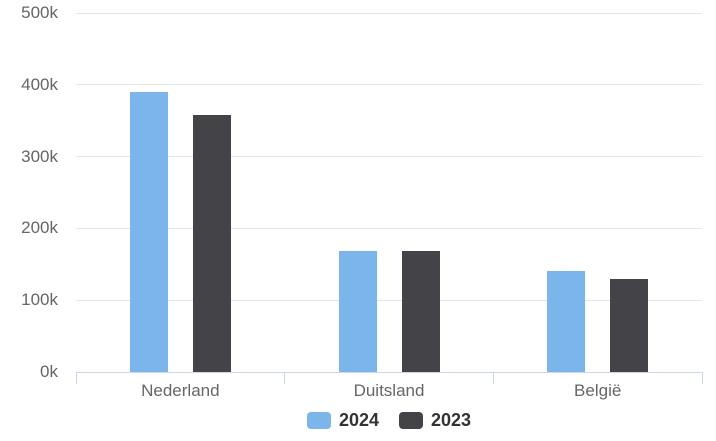 The image size is (716, 441). I want to click on legend-item-2024: 2024, so click(342, 420).